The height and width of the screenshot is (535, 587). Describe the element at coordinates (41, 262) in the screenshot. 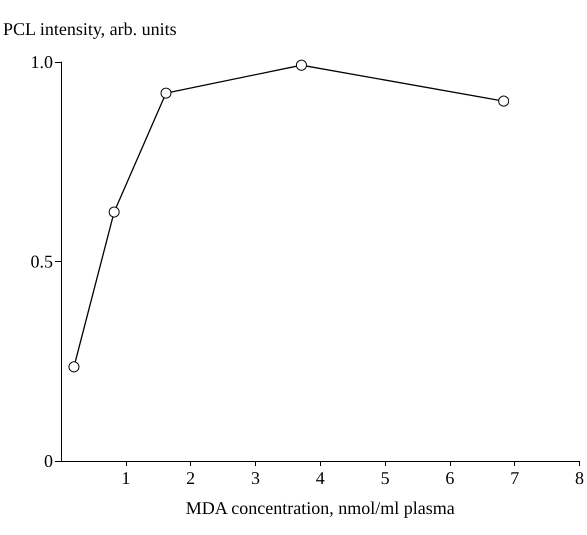

I see `y-tick-label: 0.5` at that location.